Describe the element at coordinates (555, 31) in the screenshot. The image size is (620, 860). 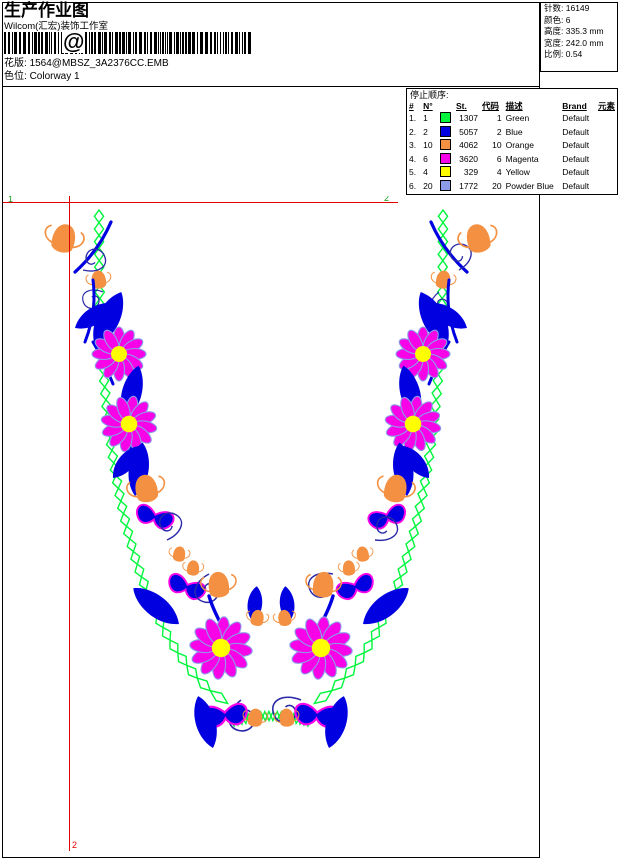
I see `stat-label: 高度:` at that location.